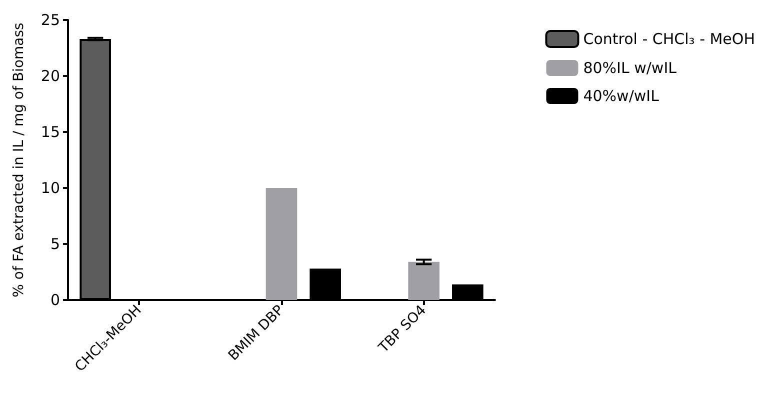 The image size is (765, 396). I want to click on legend-label: 80%IL w/wIL, so click(630, 68).